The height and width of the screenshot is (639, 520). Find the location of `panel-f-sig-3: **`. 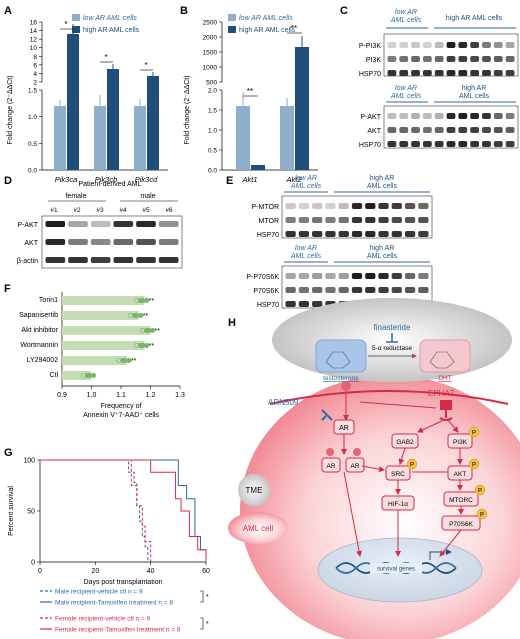

panel-f-sig-3: ** is located at coordinates (152, 346).